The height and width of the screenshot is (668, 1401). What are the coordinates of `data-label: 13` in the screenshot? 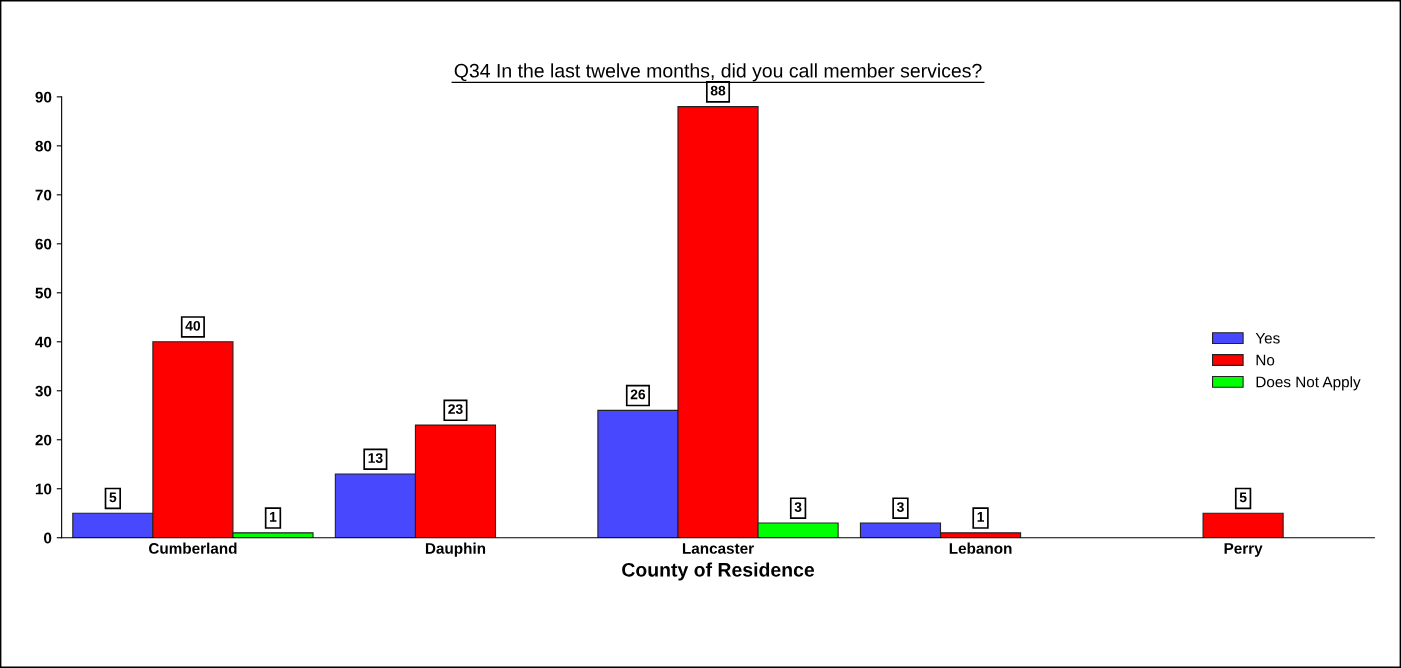 It's located at (375, 458).